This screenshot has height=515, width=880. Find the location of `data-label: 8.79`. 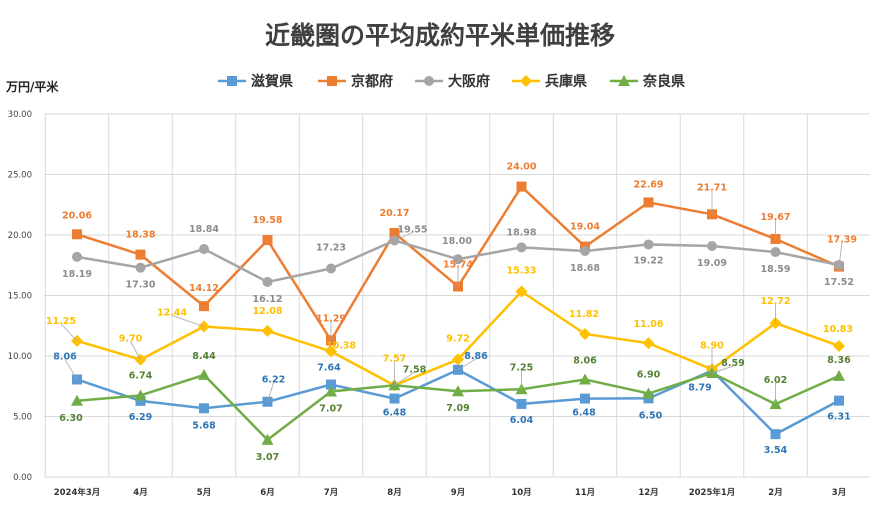

data-label: 8.79 is located at coordinates (699, 388).